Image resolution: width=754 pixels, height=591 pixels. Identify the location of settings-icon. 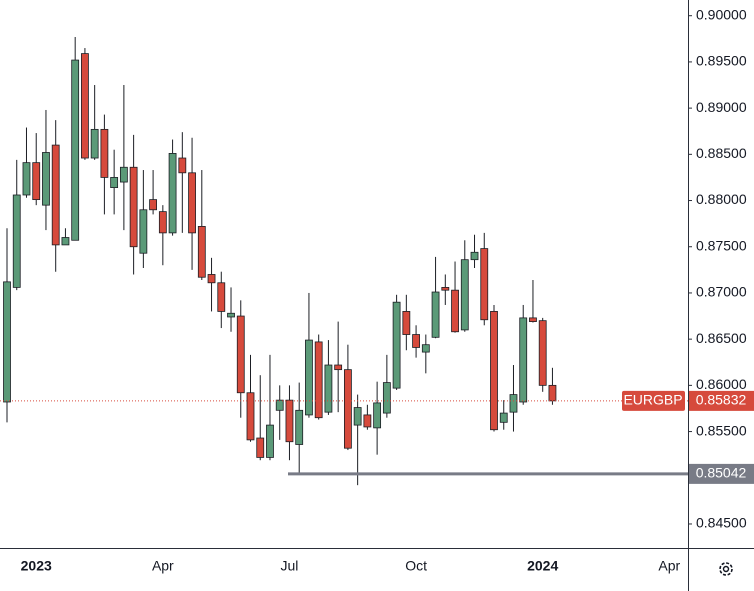
(726, 569).